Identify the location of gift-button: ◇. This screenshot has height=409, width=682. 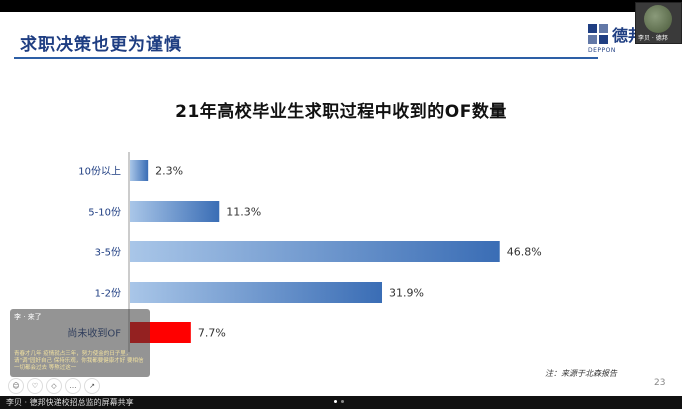
(54, 386).